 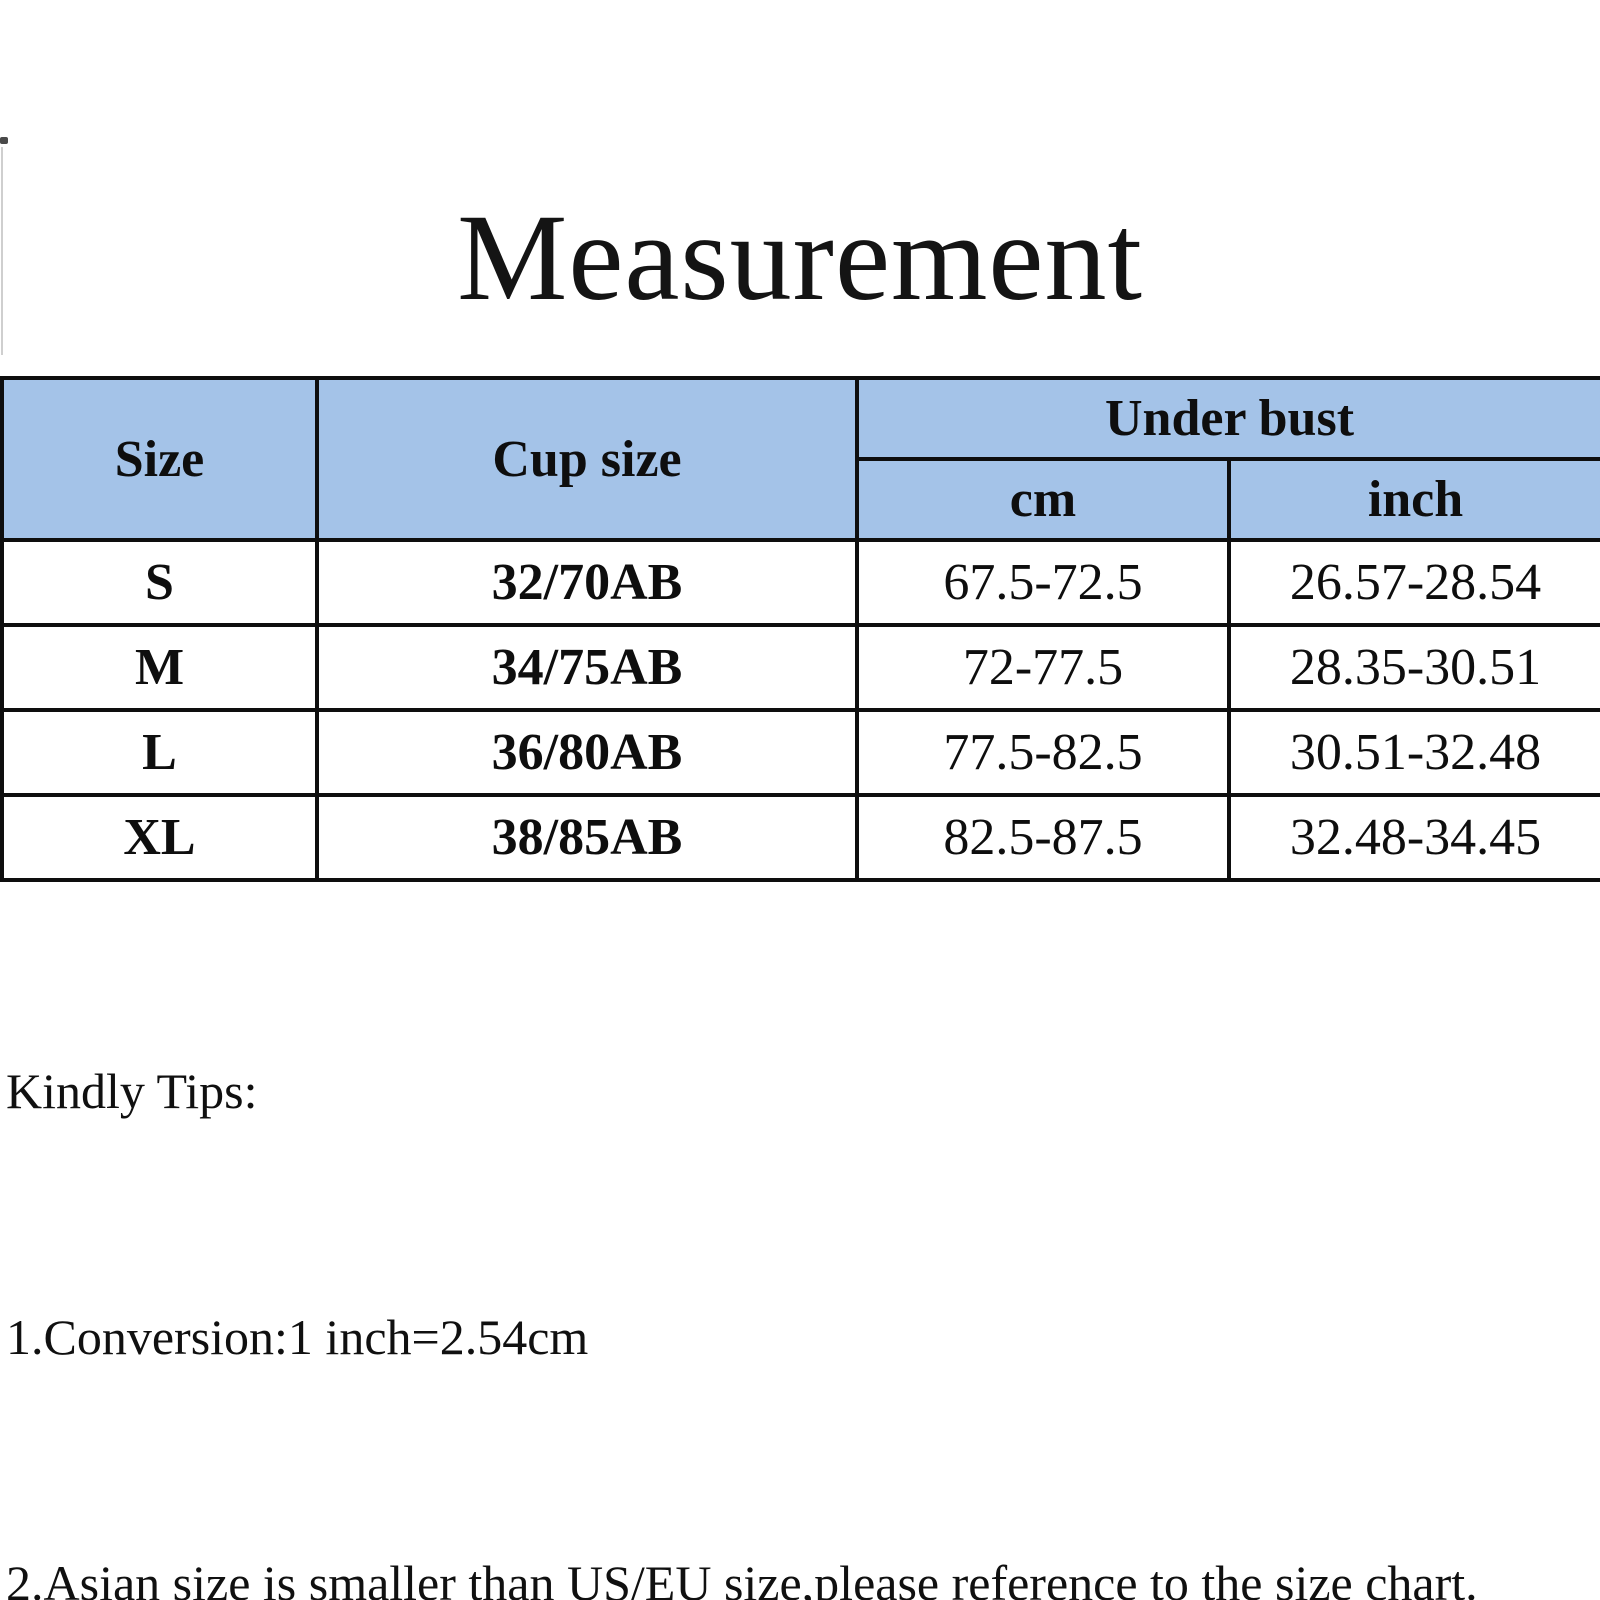 I want to click on cup-size-cell: 36/80AB, so click(x=587, y=752).